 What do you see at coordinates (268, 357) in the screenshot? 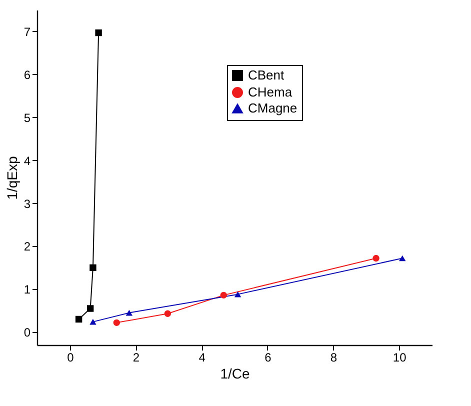
I see `x-tick-label: 6` at bounding box center [268, 357].